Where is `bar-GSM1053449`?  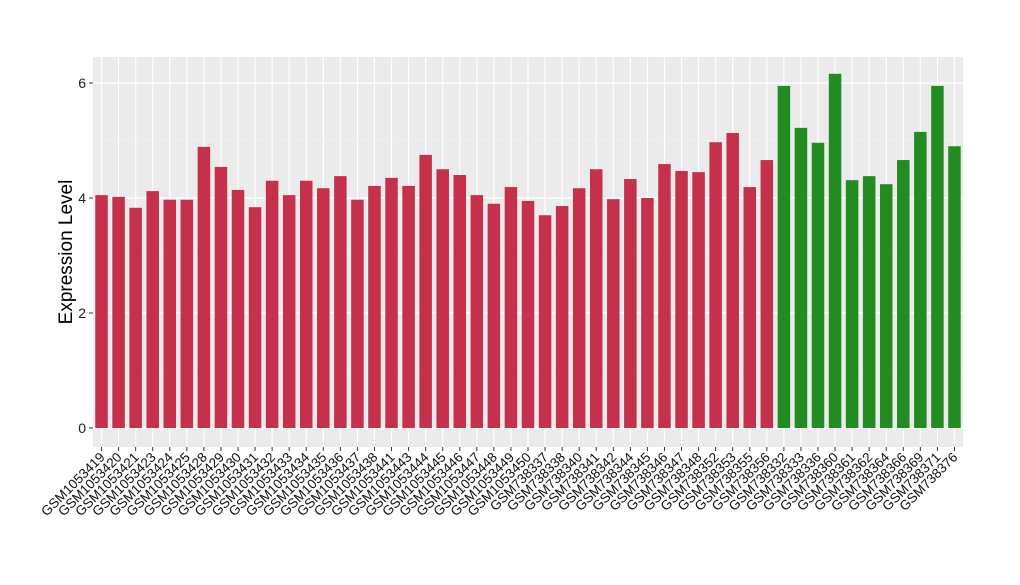 bar-GSM1053449 is located at coordinates (511, 307).